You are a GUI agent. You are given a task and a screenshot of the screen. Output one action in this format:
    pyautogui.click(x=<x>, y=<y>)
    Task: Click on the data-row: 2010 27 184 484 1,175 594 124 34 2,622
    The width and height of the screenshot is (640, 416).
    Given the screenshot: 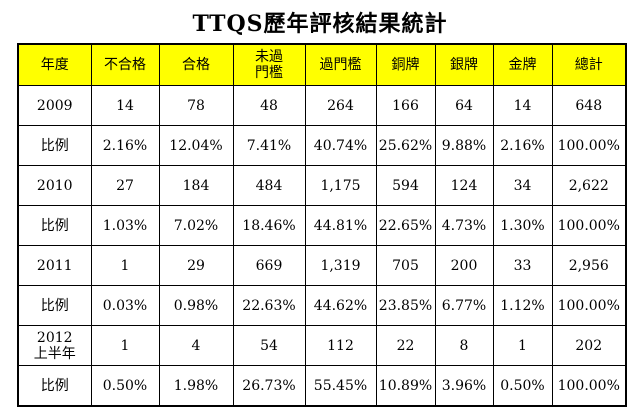 What is the action you would take?
    pyautogui.click(x=322, y=185)
    